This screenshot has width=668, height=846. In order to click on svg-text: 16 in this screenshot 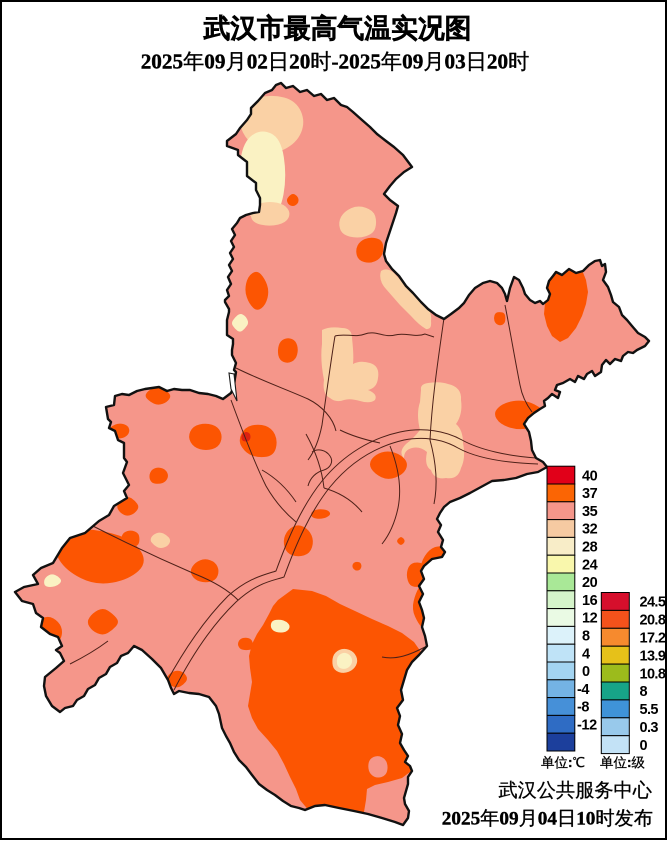, I will do `click(590, 601)`.